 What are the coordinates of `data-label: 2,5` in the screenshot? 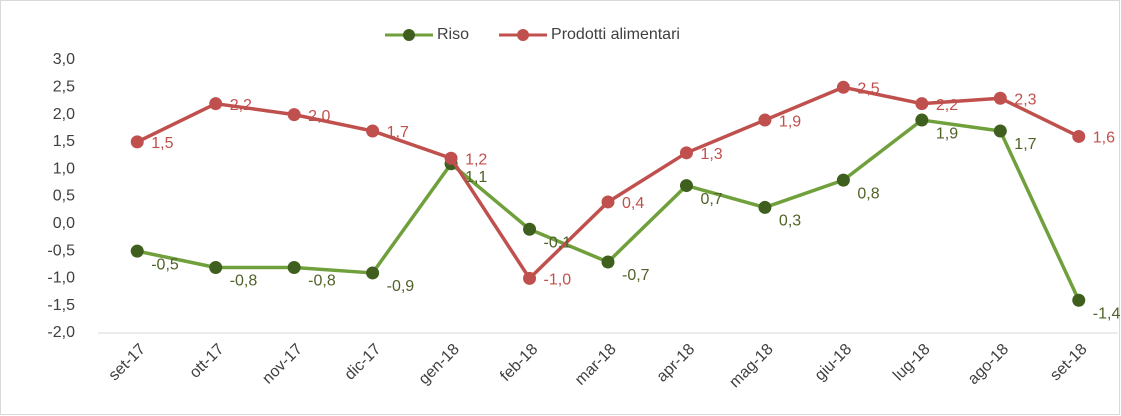 It's located at (868, 89).